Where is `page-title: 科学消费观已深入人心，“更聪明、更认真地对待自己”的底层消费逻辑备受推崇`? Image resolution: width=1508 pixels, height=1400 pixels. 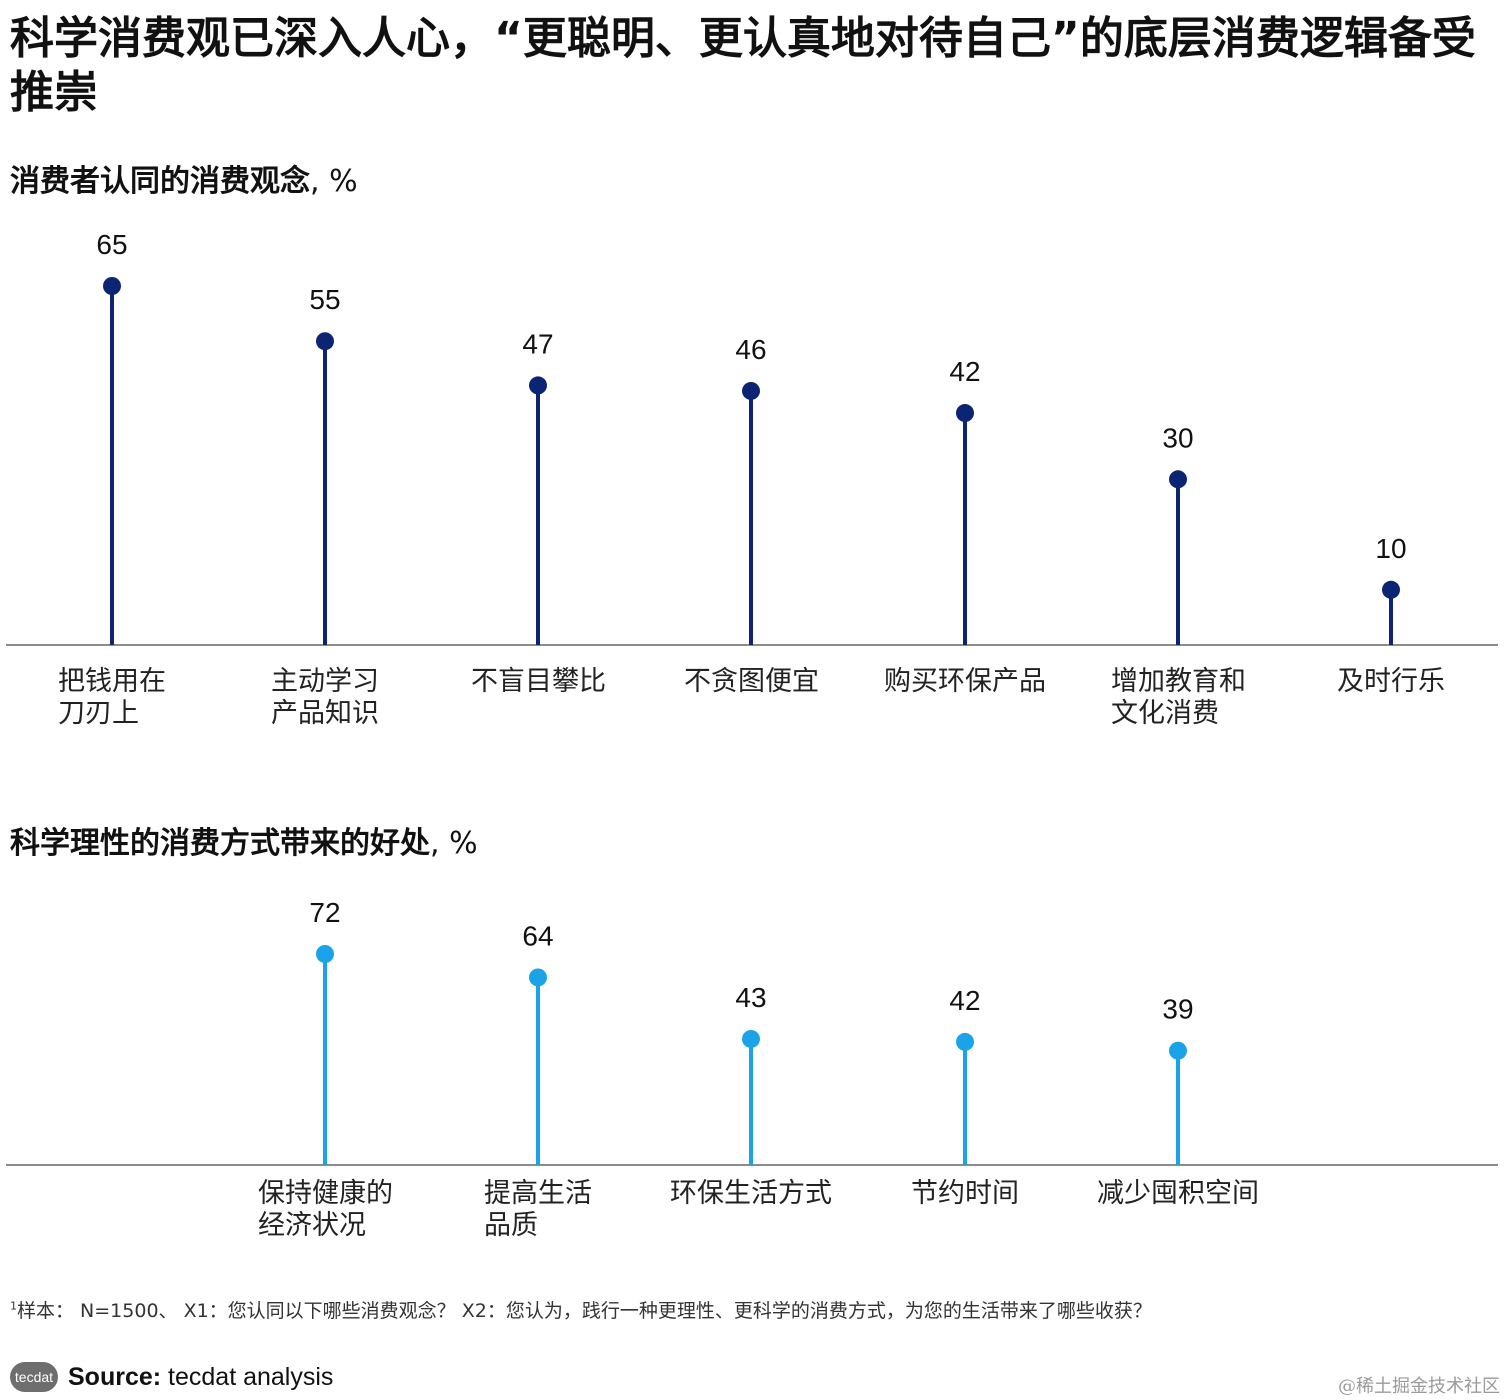 page-title: 科学消费观已深入人心，“更聪明、更认真地对待自己”的底层消费逻辑备受推崇 is located at coordinates (743, 65).